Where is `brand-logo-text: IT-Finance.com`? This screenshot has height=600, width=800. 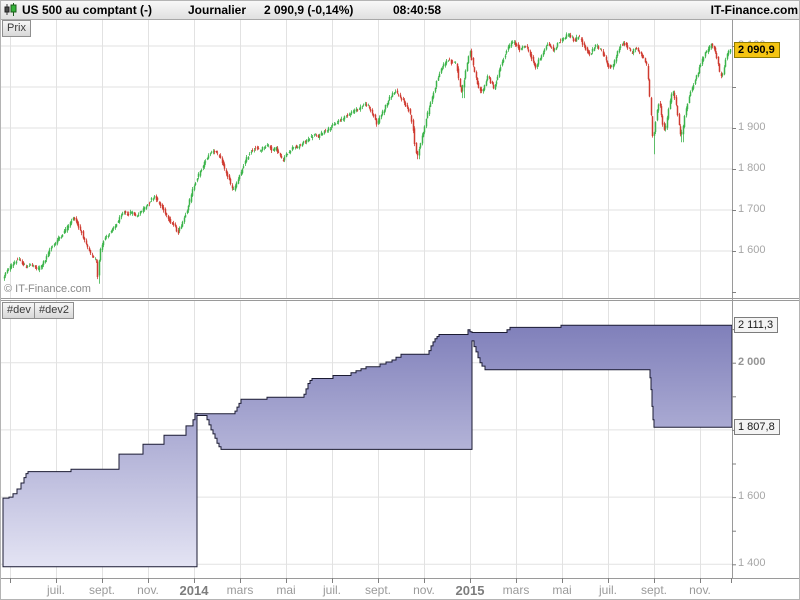
brand-logo-text: IT-Finance.com is located at coordinates (754, 10).